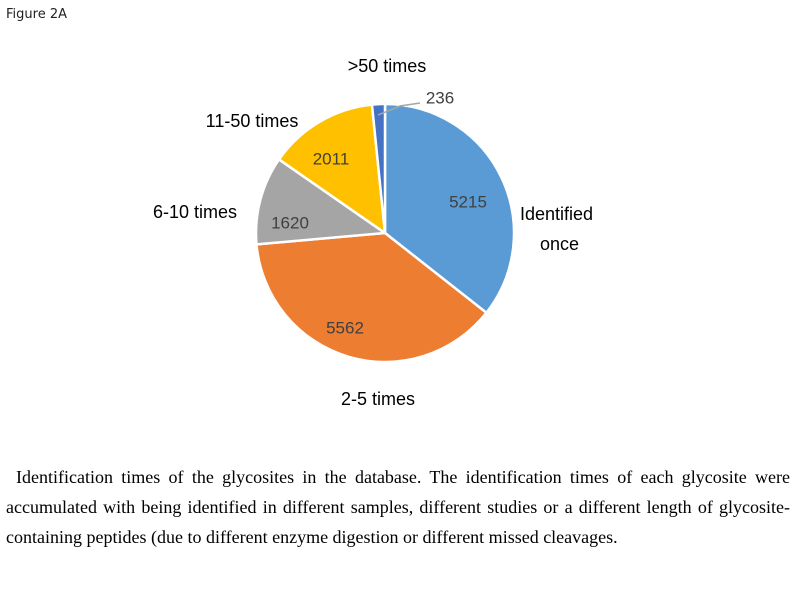  I want to click on pie-slice-2-5-times, so click(372, 297).